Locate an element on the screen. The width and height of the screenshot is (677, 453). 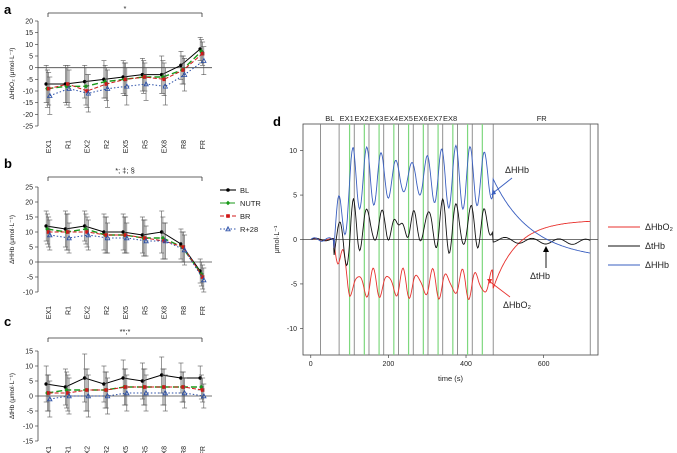
panel-a-category-label: R2 is located at coordinates (107, 144).